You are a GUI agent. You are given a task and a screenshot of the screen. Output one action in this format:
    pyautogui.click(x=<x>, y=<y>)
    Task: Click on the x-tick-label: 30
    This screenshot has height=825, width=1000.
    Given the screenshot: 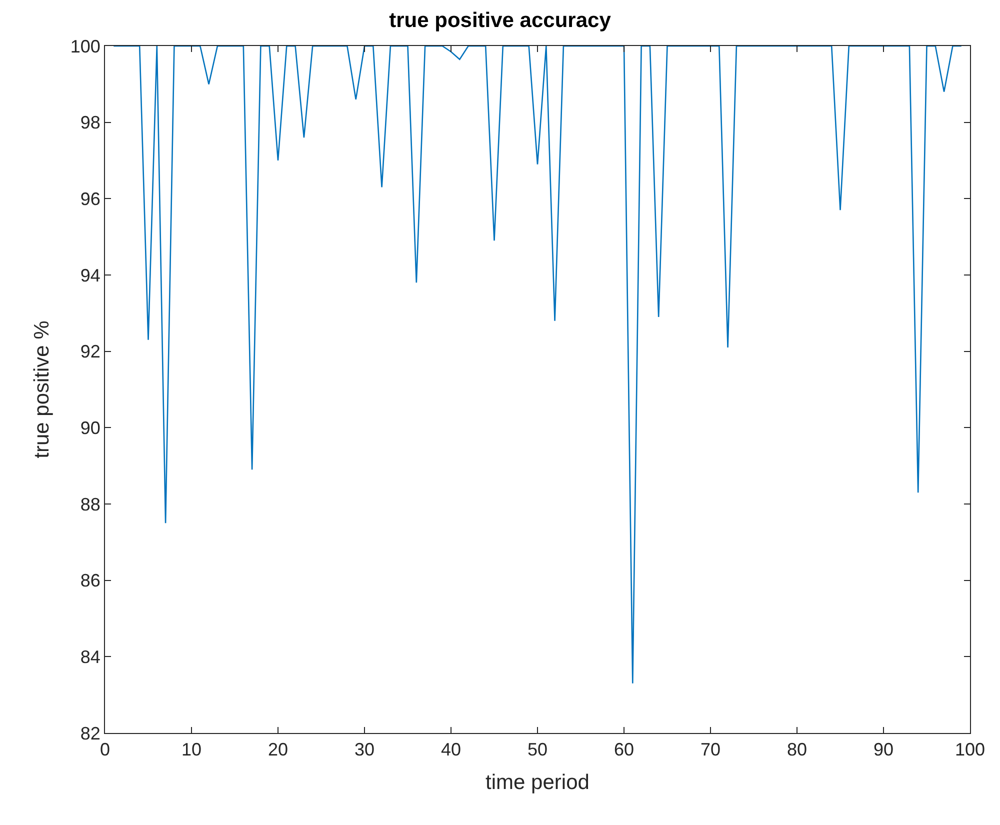 What is the action you would take?
    pyautogui.click(x=364, y=750)
    